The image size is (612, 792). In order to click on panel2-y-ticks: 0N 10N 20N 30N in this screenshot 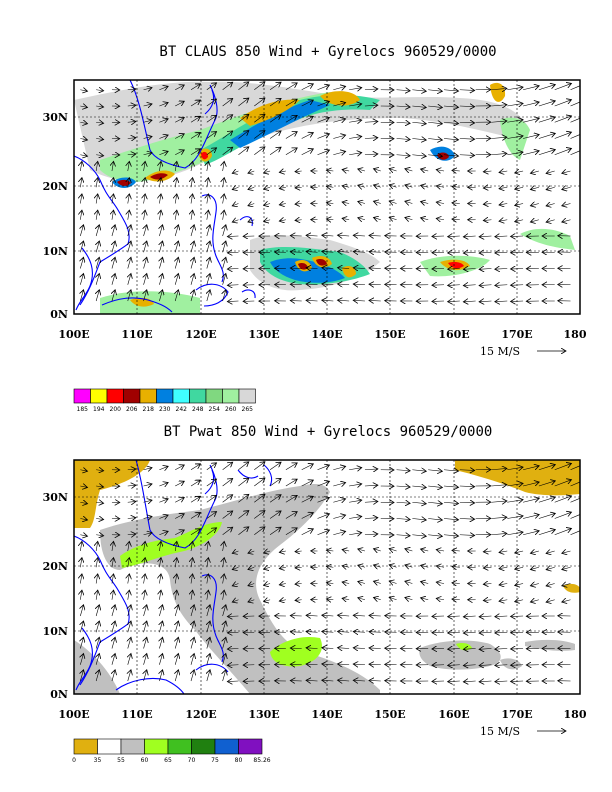, I will do `click(55, 596)`.